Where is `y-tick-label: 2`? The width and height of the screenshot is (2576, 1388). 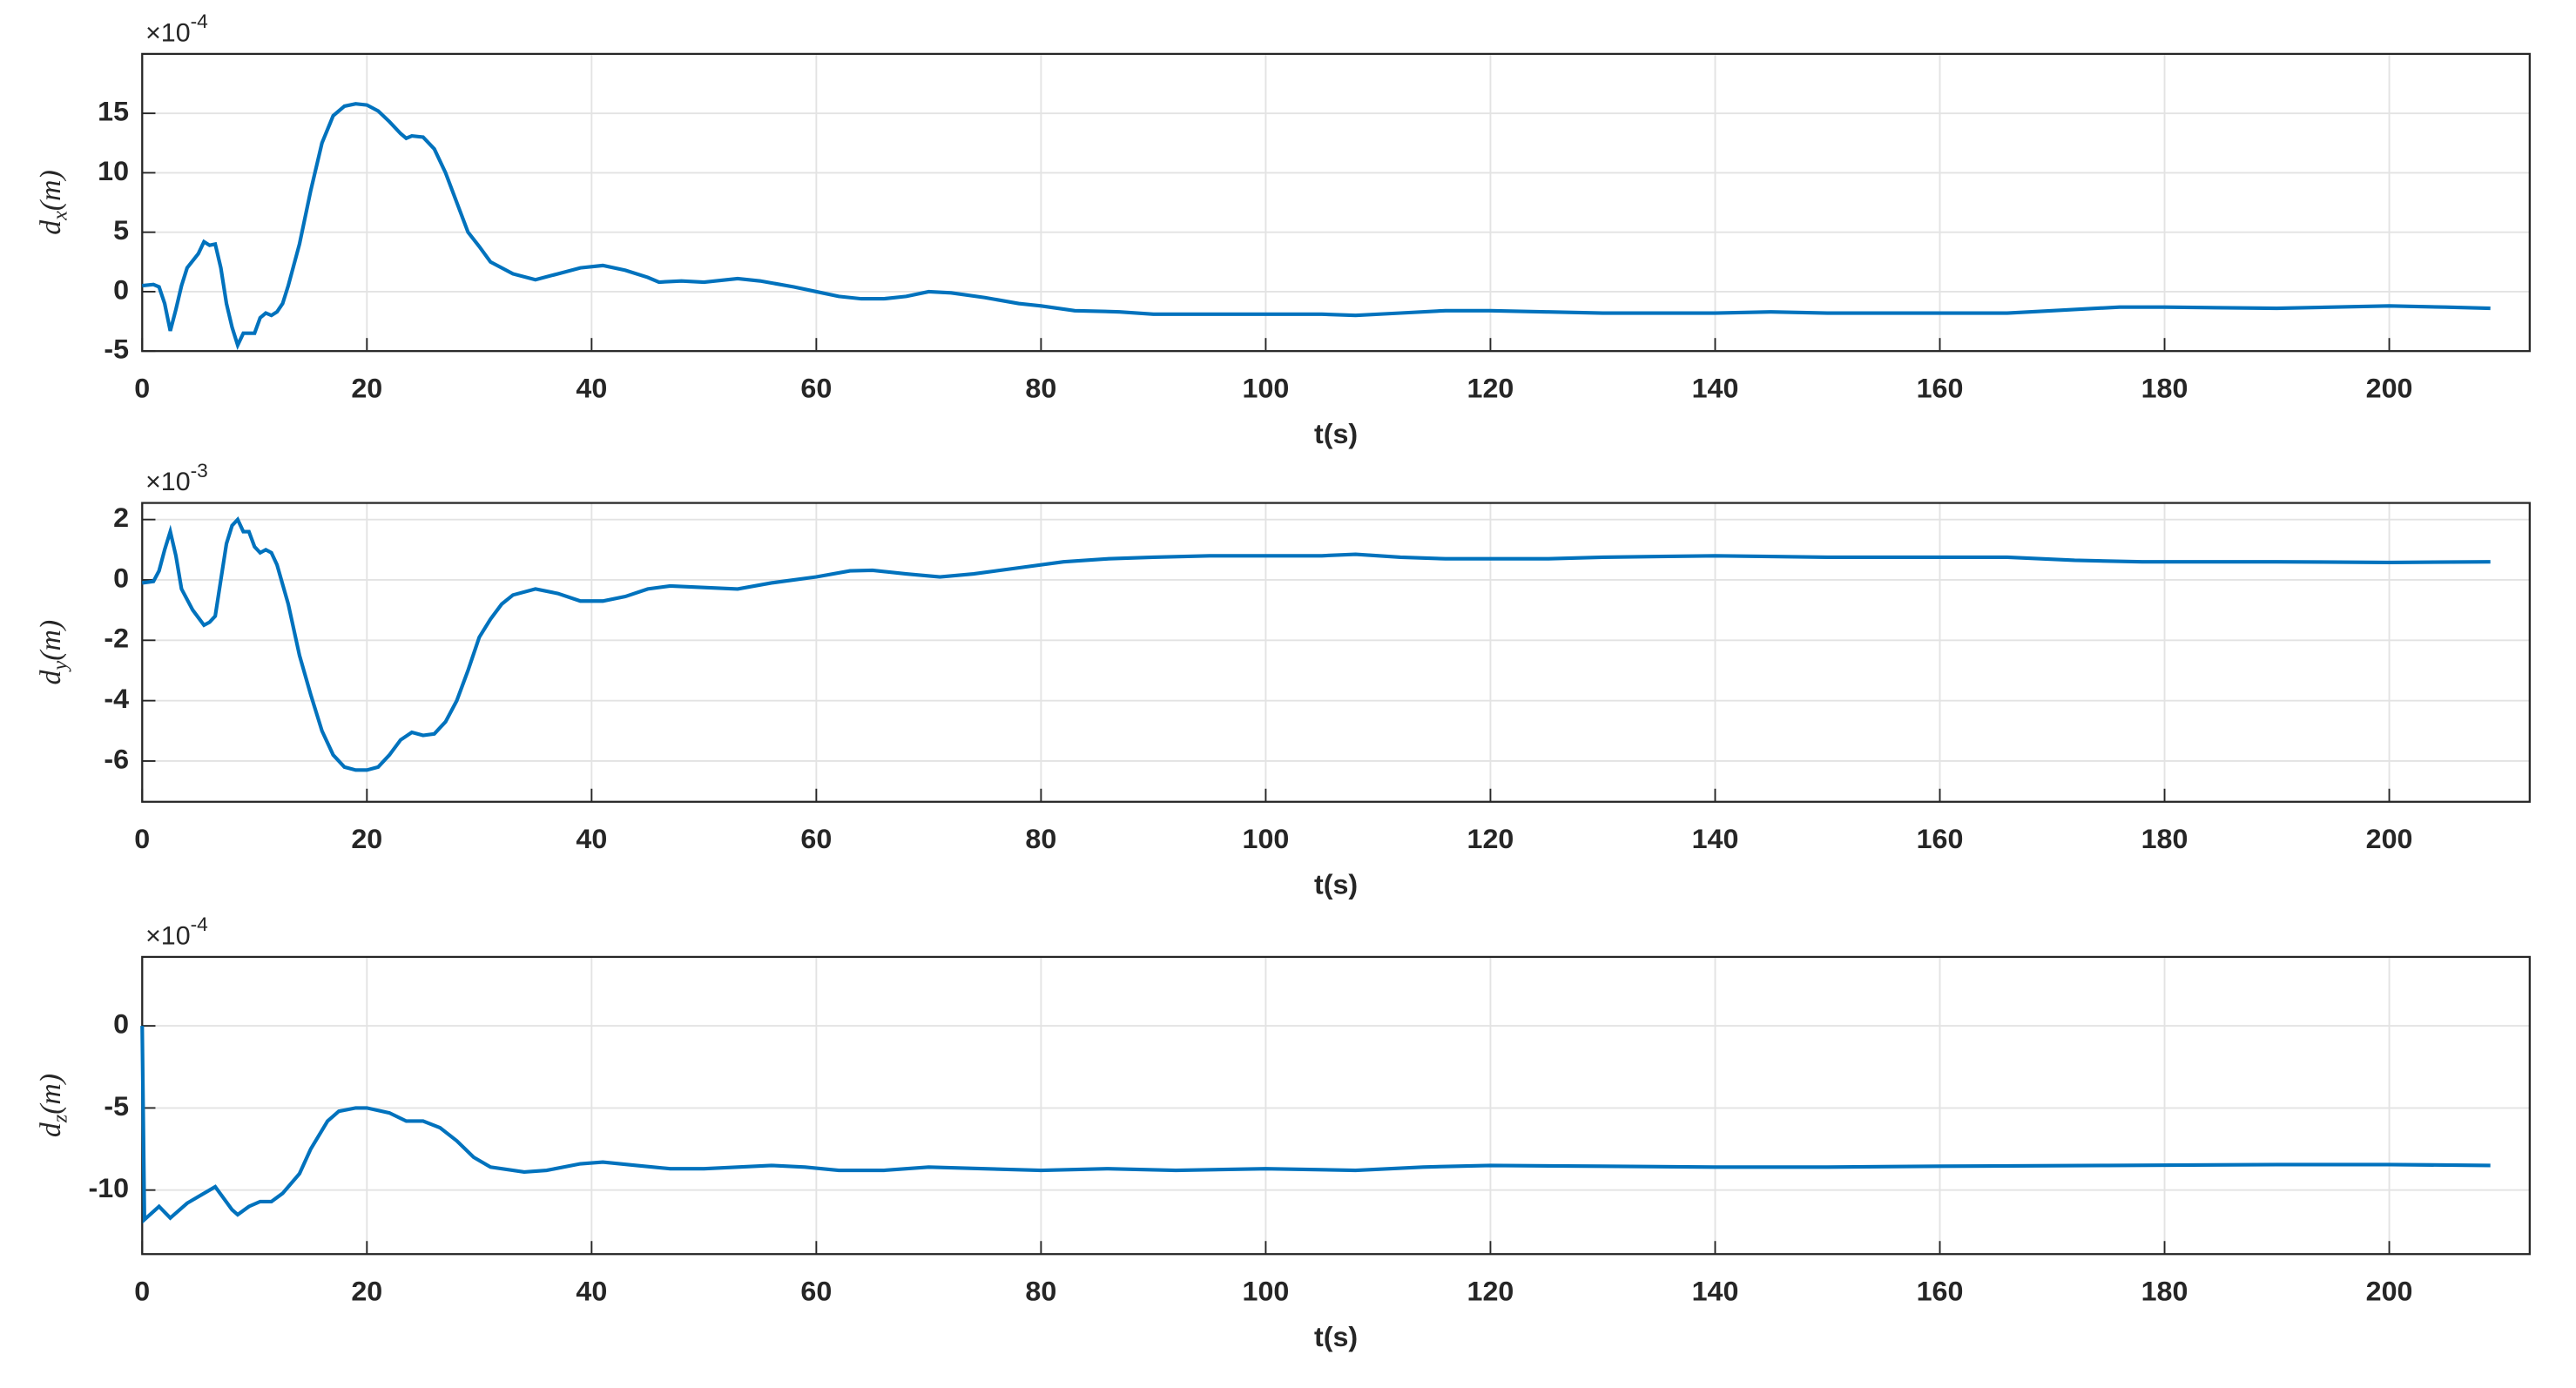 y-tick-label: 2 is located at coordinates (121, 517).